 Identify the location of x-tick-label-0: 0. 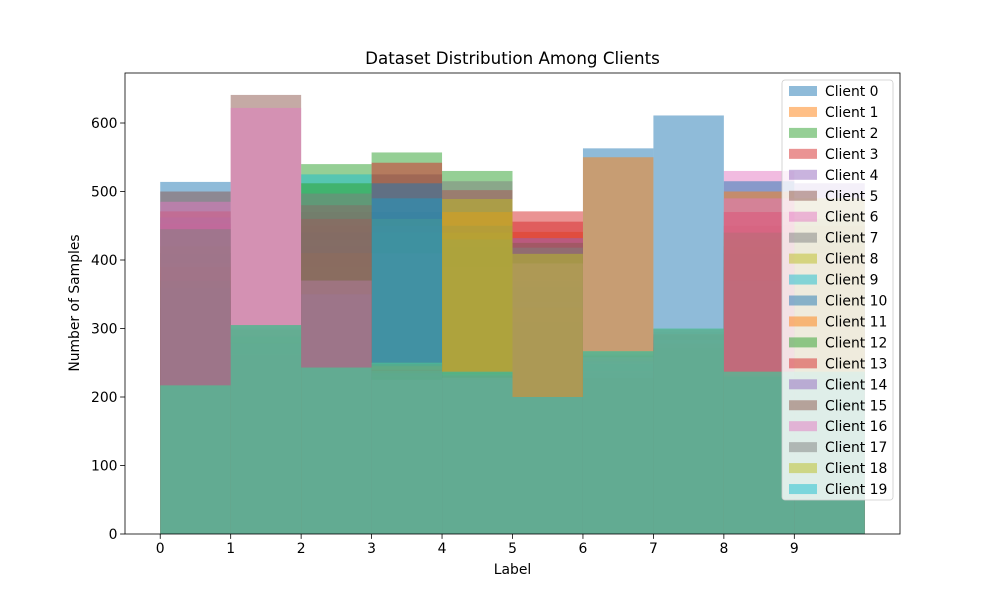
(160, 549).